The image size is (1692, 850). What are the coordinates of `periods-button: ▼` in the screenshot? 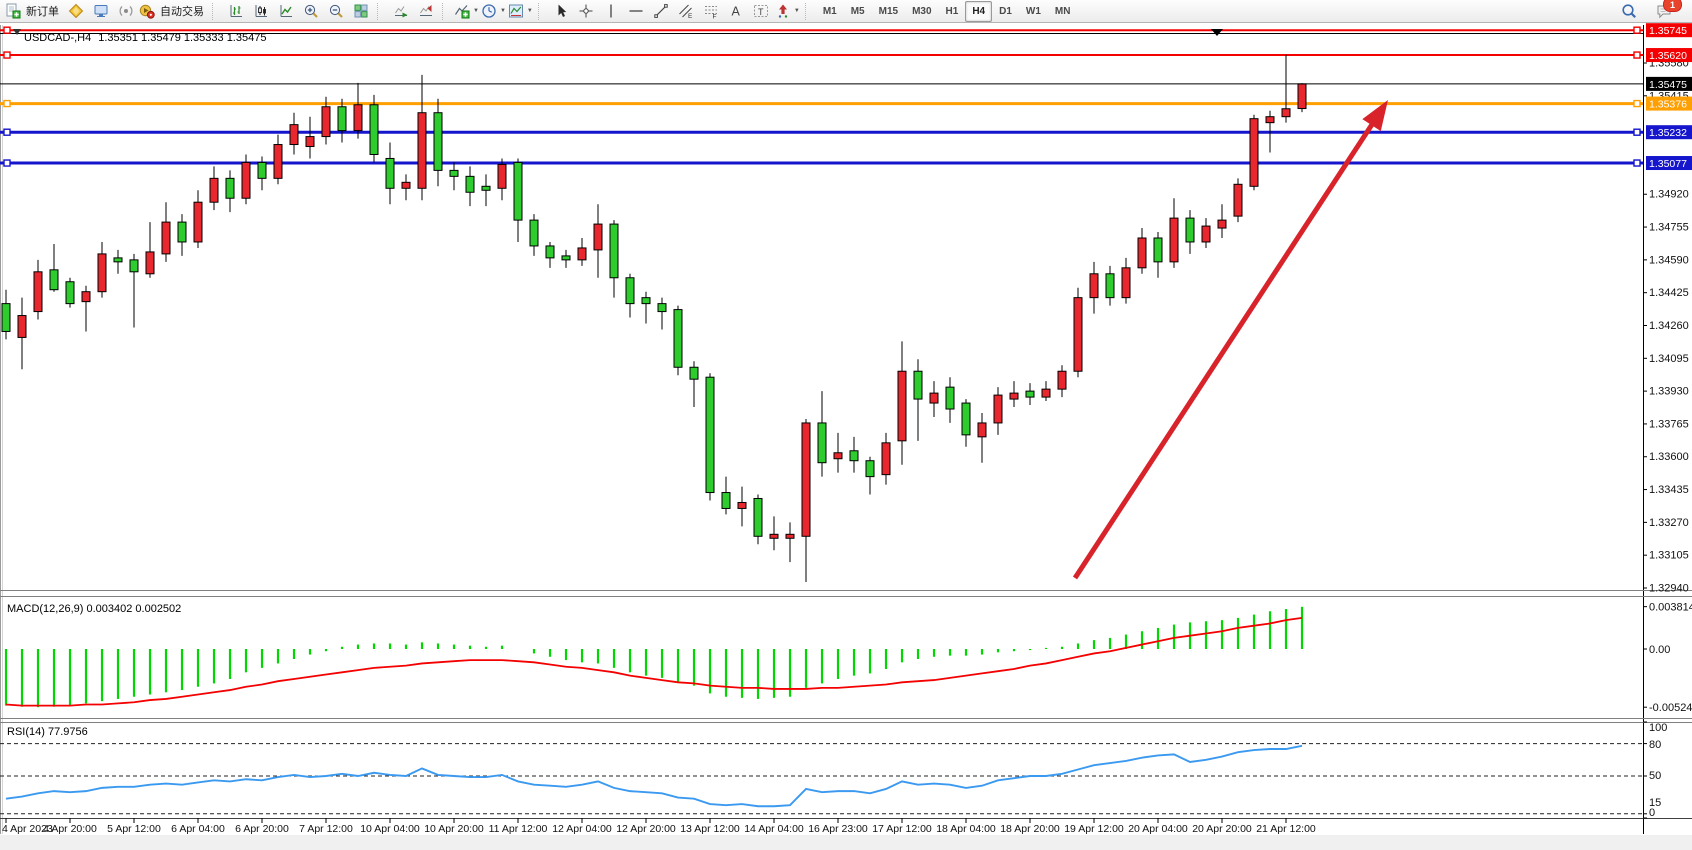 It's located at (493, 11).